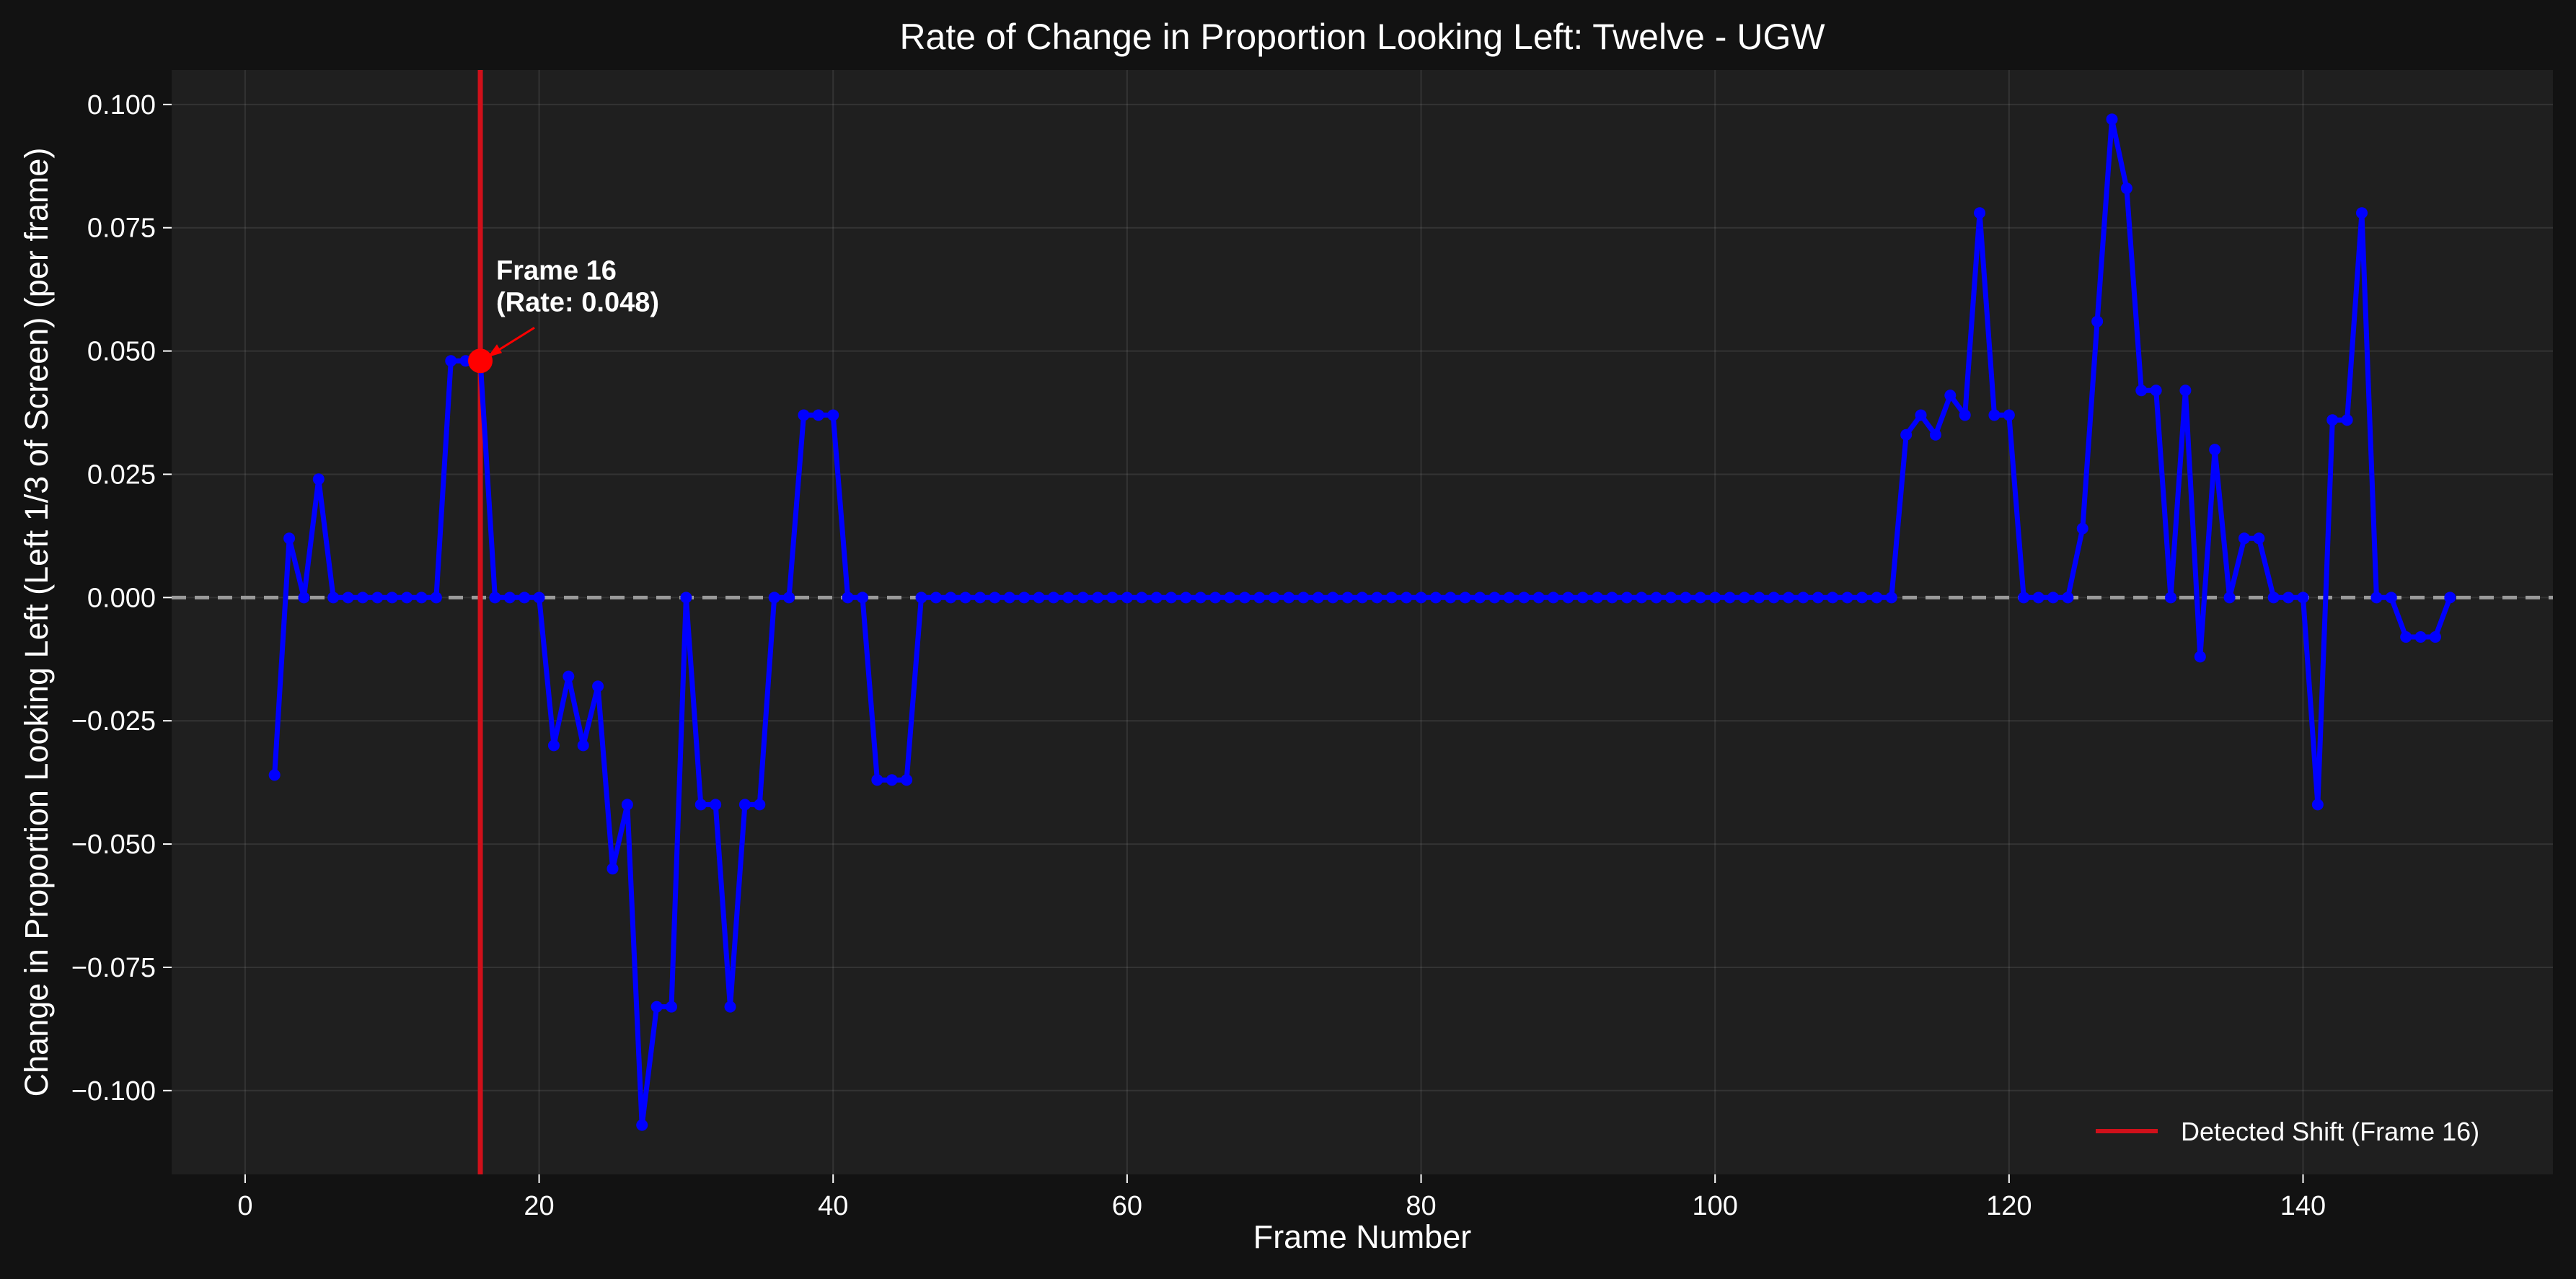 The image size is (2576, 1279). What do you see at coordinates (2330, 1131) in the screenshot?
I see `legend-shift-label: Detected Shift (Frame 16)` at bounding box center [2330, 1131].